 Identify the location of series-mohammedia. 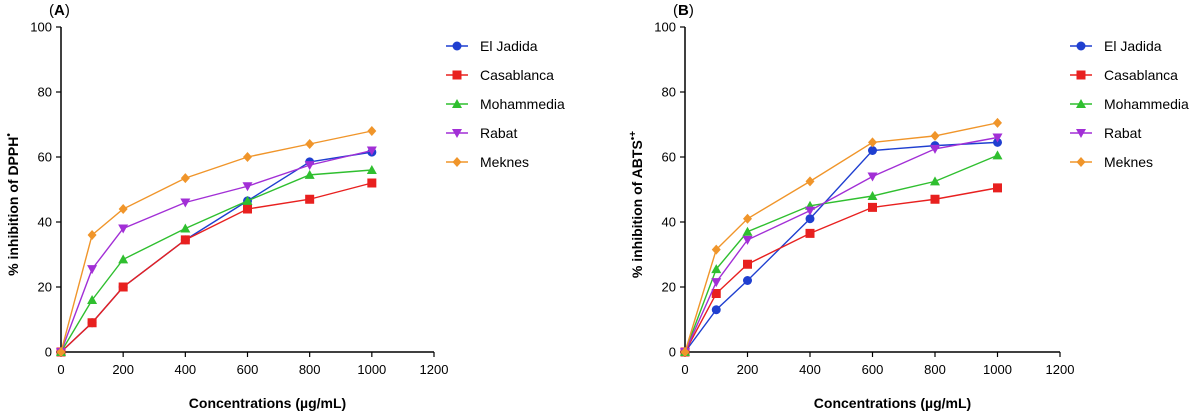
(841, 253).